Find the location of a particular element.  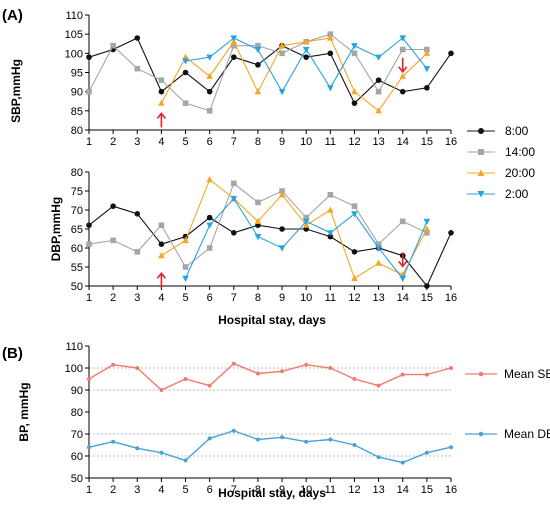

mean-bp-x-tick-label: 14 is located at coordinates (403, 490).